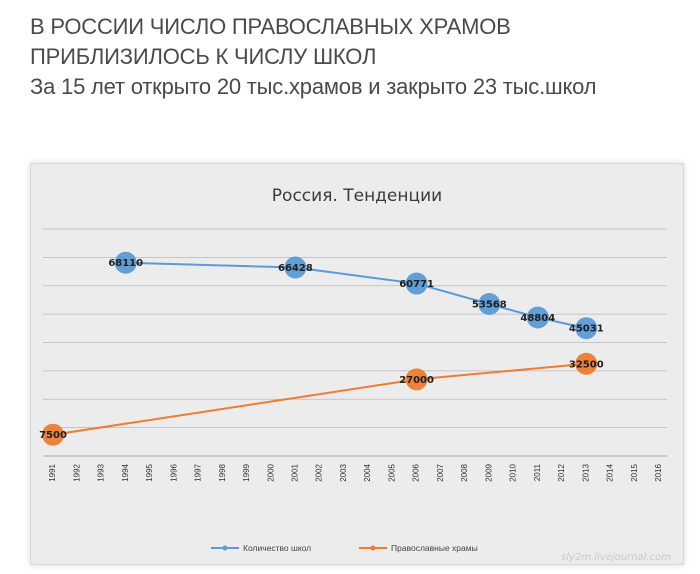 This screenshot has height=574, width=700. Describe the element at coordinates (488, 472) in the screenshot. I see `x-tick-label: 2009` at that location.